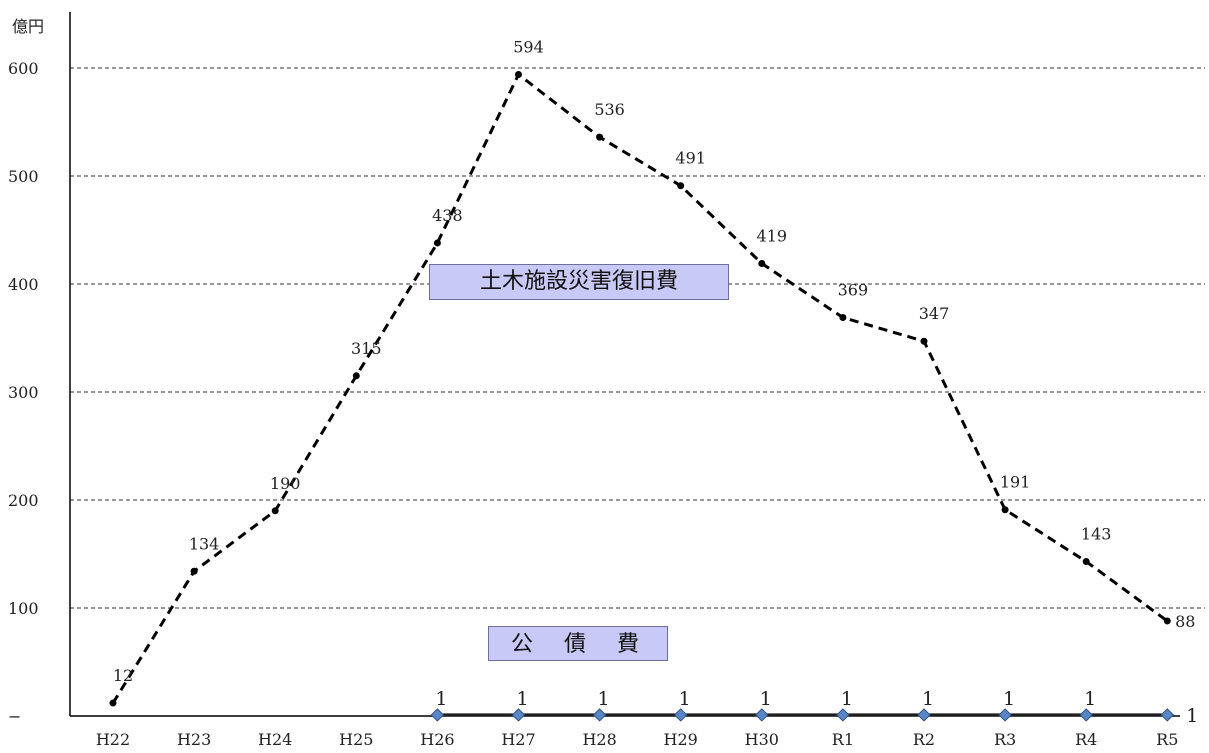  What do you see at coordinates (23, 68) in the screenshot?
I see `y-tick-label: 600` at bounding box center [23, 68].